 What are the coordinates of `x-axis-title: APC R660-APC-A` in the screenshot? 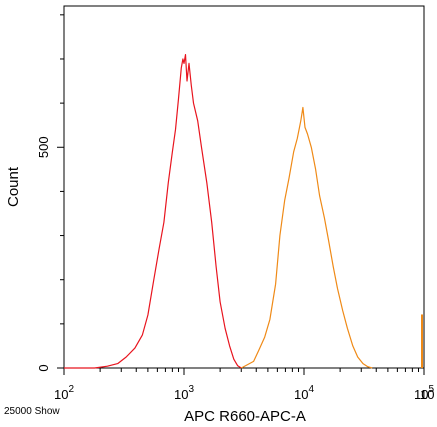 It's located at (245, 416).